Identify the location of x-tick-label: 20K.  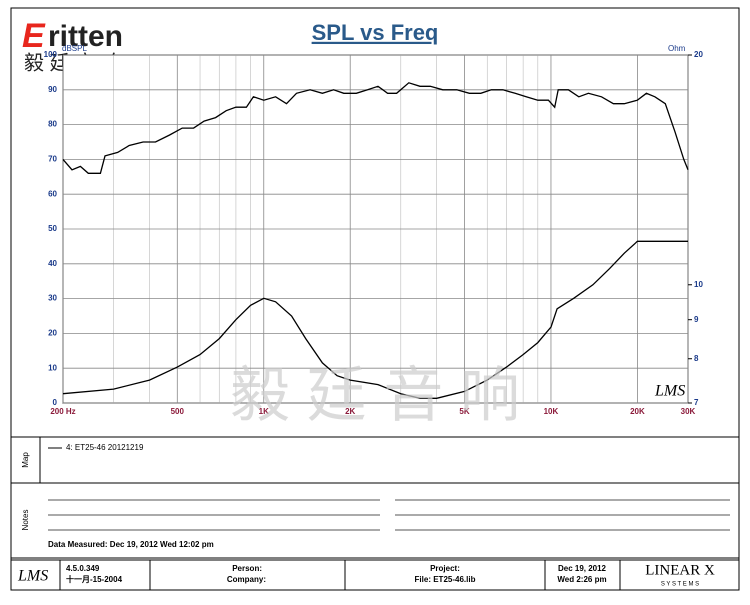
(637, 411).